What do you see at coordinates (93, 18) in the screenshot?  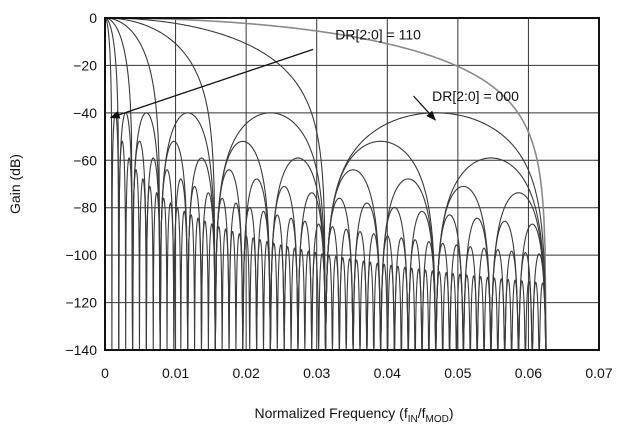 I see `y-tick-label: 0` at bounding box center [93, 18].